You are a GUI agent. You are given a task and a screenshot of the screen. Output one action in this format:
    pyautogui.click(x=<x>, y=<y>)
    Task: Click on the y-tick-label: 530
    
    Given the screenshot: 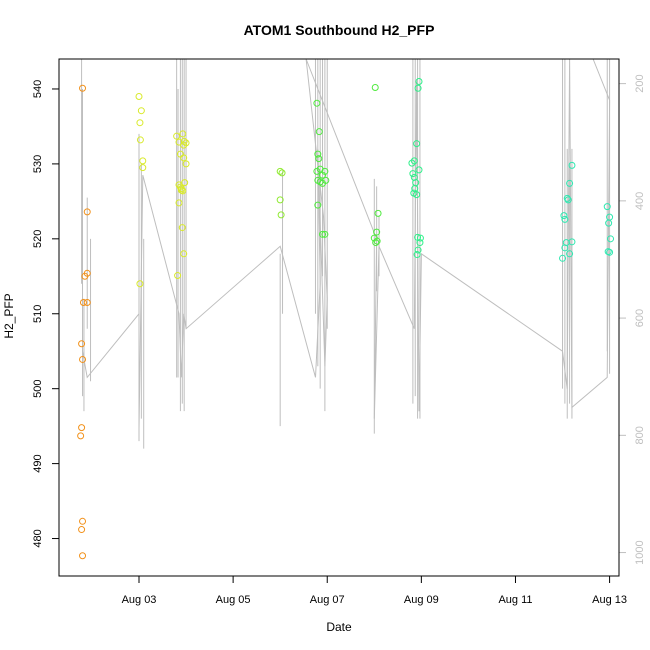 What is the action you would take?
    pyautogui.click(x=38, y=164)
    